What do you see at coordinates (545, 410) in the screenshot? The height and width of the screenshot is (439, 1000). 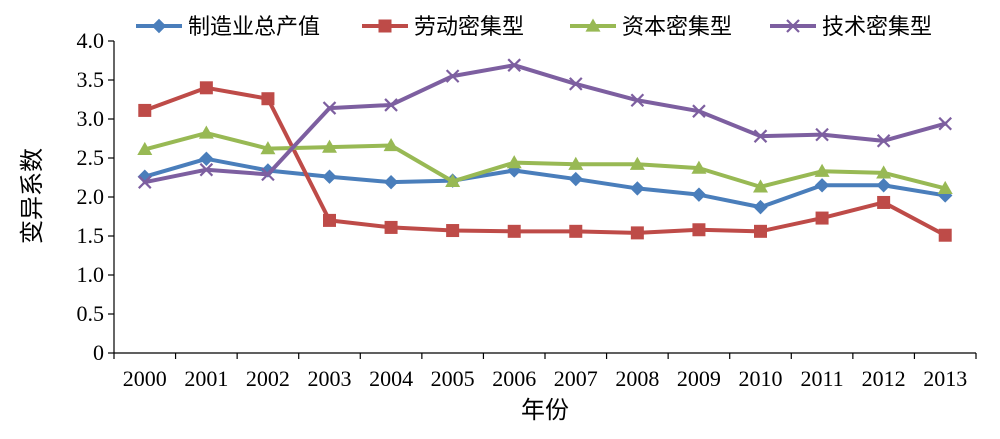 I see `x-axis-title: 年份` at bounding box center [545, 410].